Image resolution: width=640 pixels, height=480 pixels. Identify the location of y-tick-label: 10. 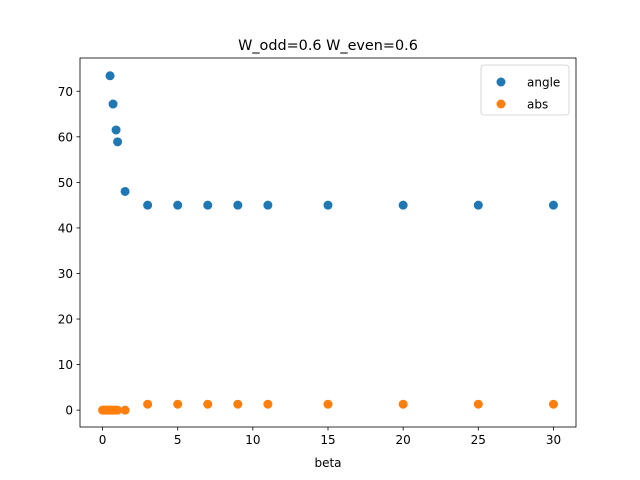
(65, 365).